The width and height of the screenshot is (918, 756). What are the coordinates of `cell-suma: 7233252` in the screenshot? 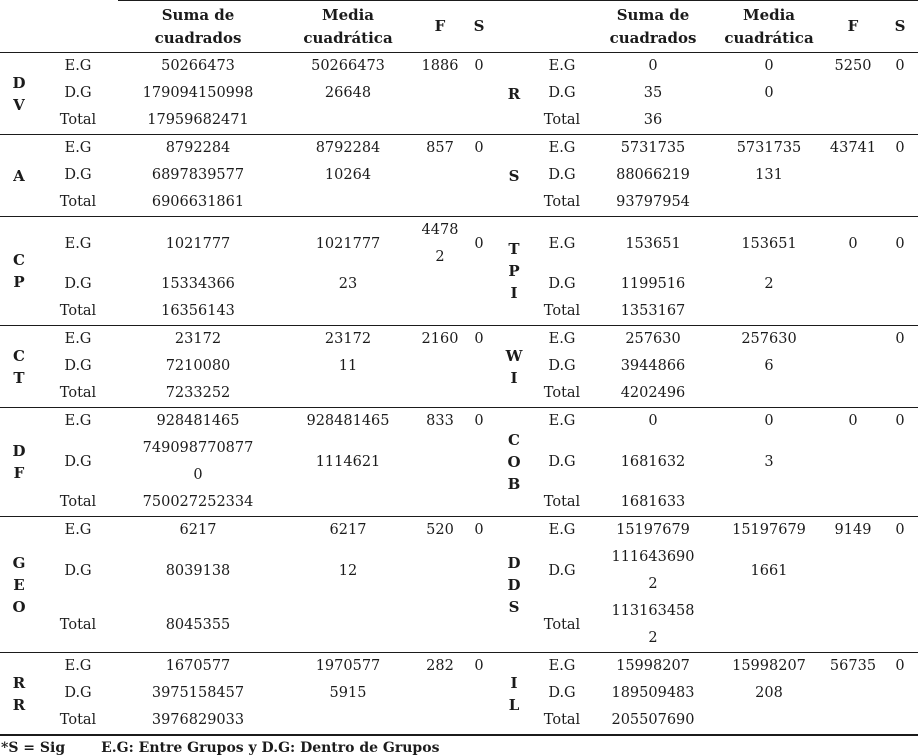 It's located at (198, 393).